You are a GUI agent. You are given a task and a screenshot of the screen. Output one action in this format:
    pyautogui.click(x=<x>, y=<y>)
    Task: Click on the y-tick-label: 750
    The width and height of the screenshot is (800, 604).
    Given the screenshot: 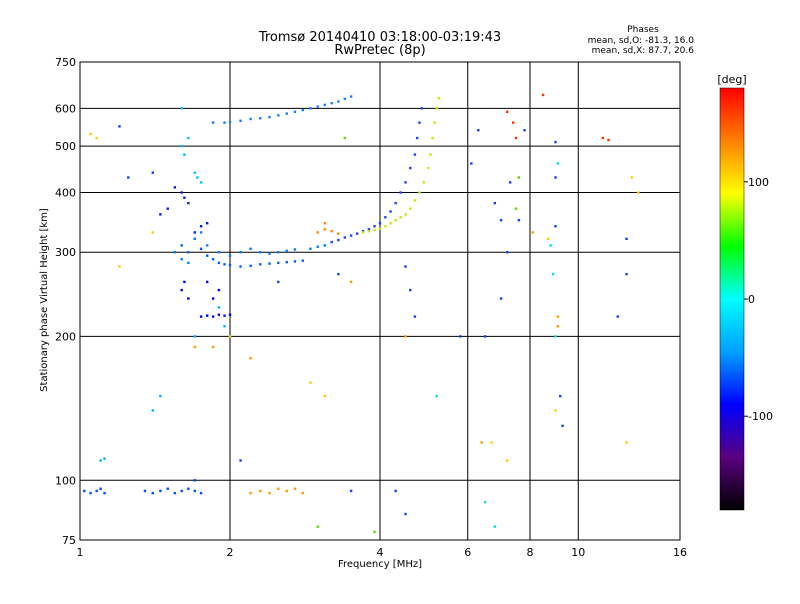 What is the action you would take?
    pyautogui.click(x=65, y=62)
    